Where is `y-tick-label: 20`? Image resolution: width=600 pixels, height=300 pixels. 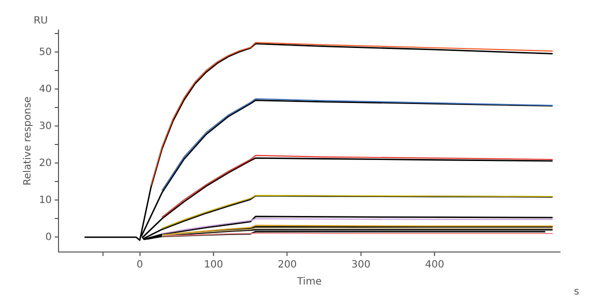 y-tick-label: 20 is located at coordinates (45, 163).